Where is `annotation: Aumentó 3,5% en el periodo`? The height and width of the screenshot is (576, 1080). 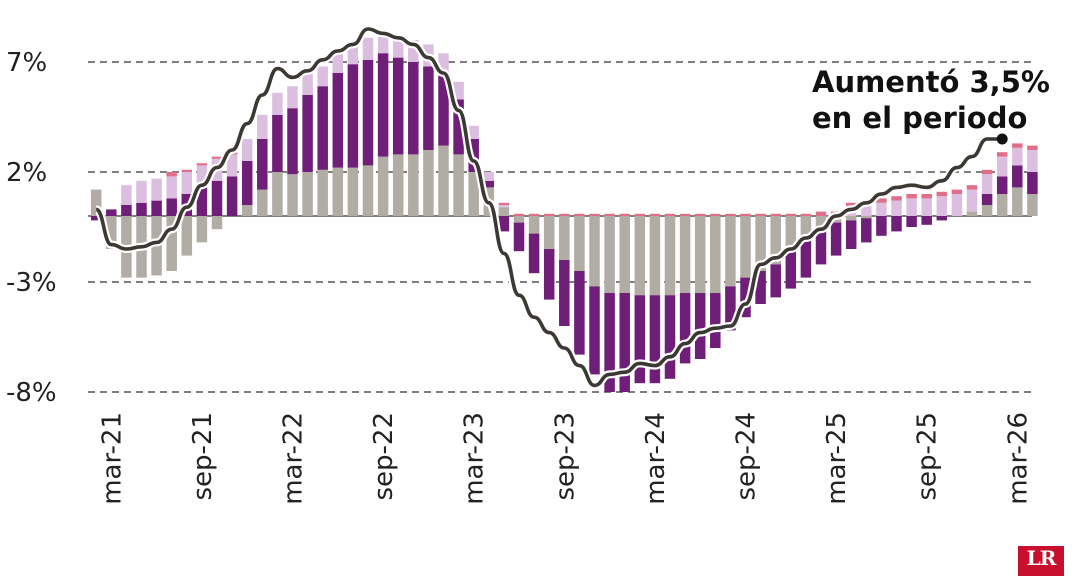
annotation: Aumentó 3,5% en el periodo is located at coordinates (931, 100).